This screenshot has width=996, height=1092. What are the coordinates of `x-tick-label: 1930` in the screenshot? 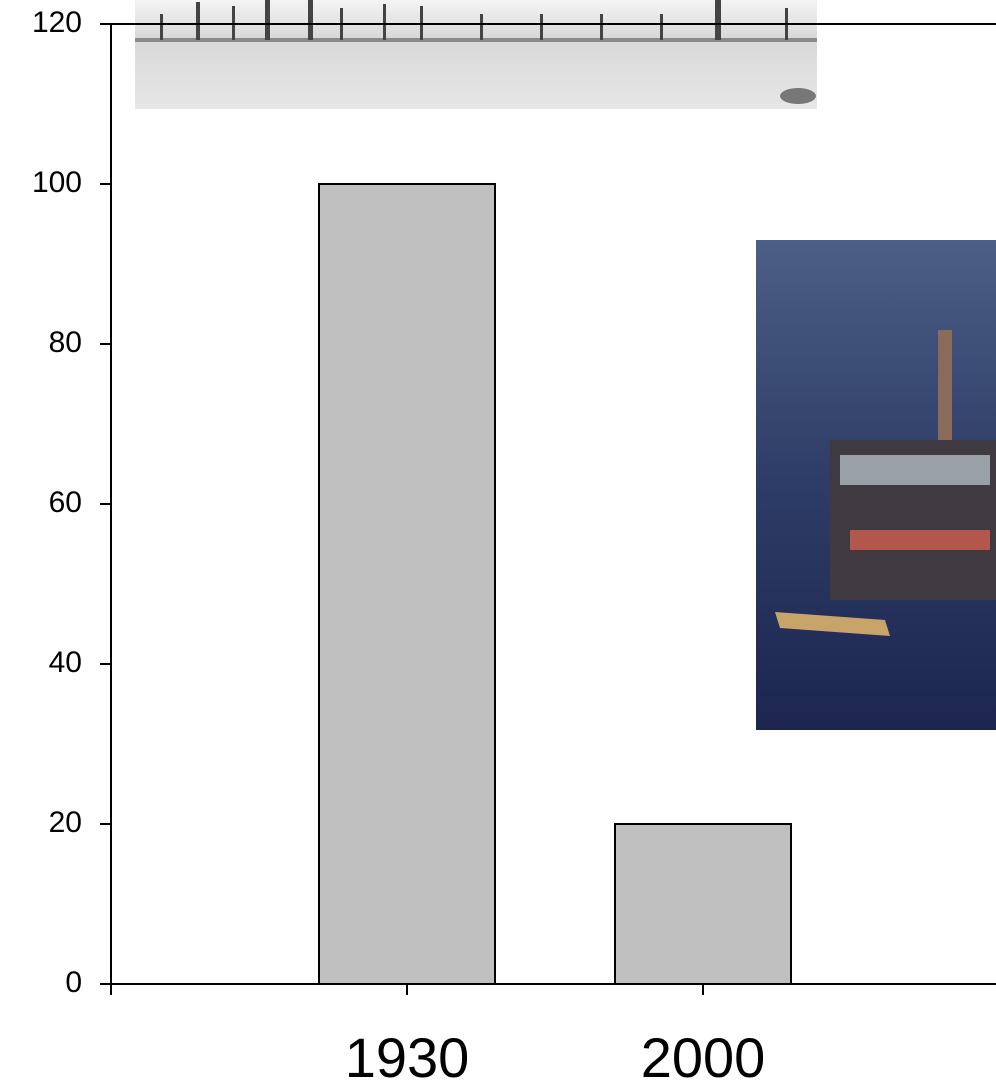 It's located at (407, 1057).